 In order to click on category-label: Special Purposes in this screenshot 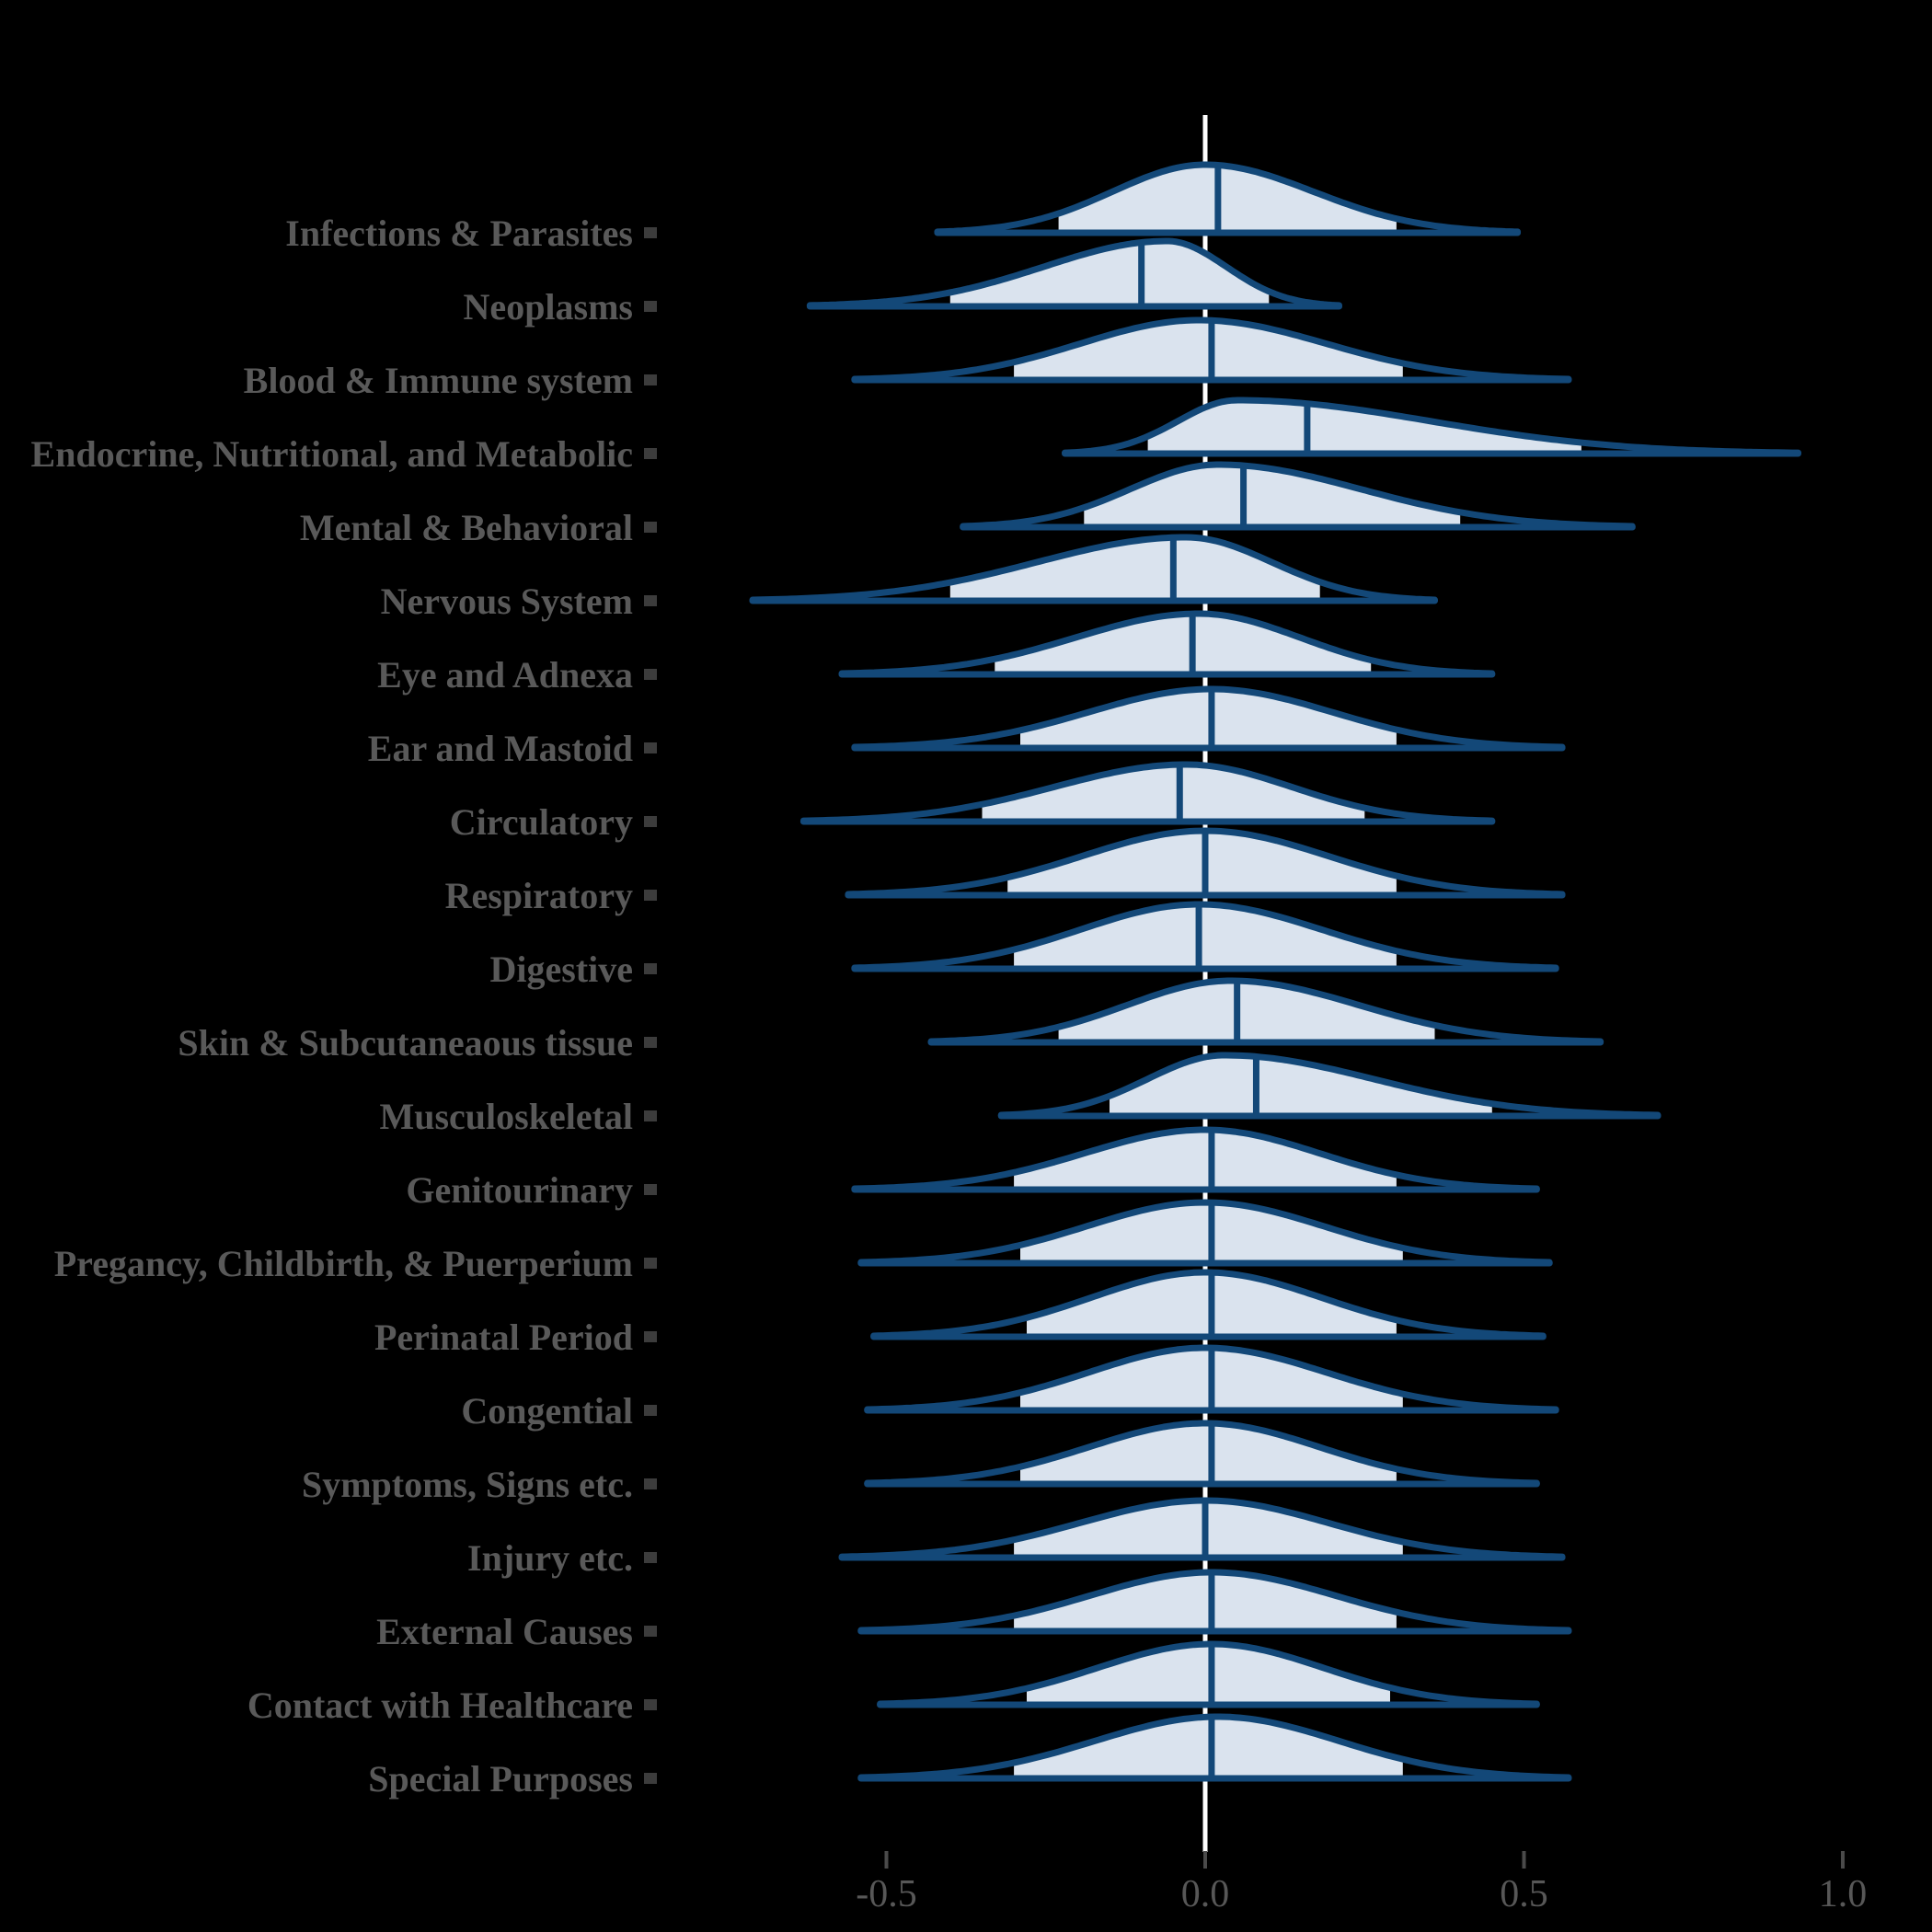, I will do `click(500, 1779)`.